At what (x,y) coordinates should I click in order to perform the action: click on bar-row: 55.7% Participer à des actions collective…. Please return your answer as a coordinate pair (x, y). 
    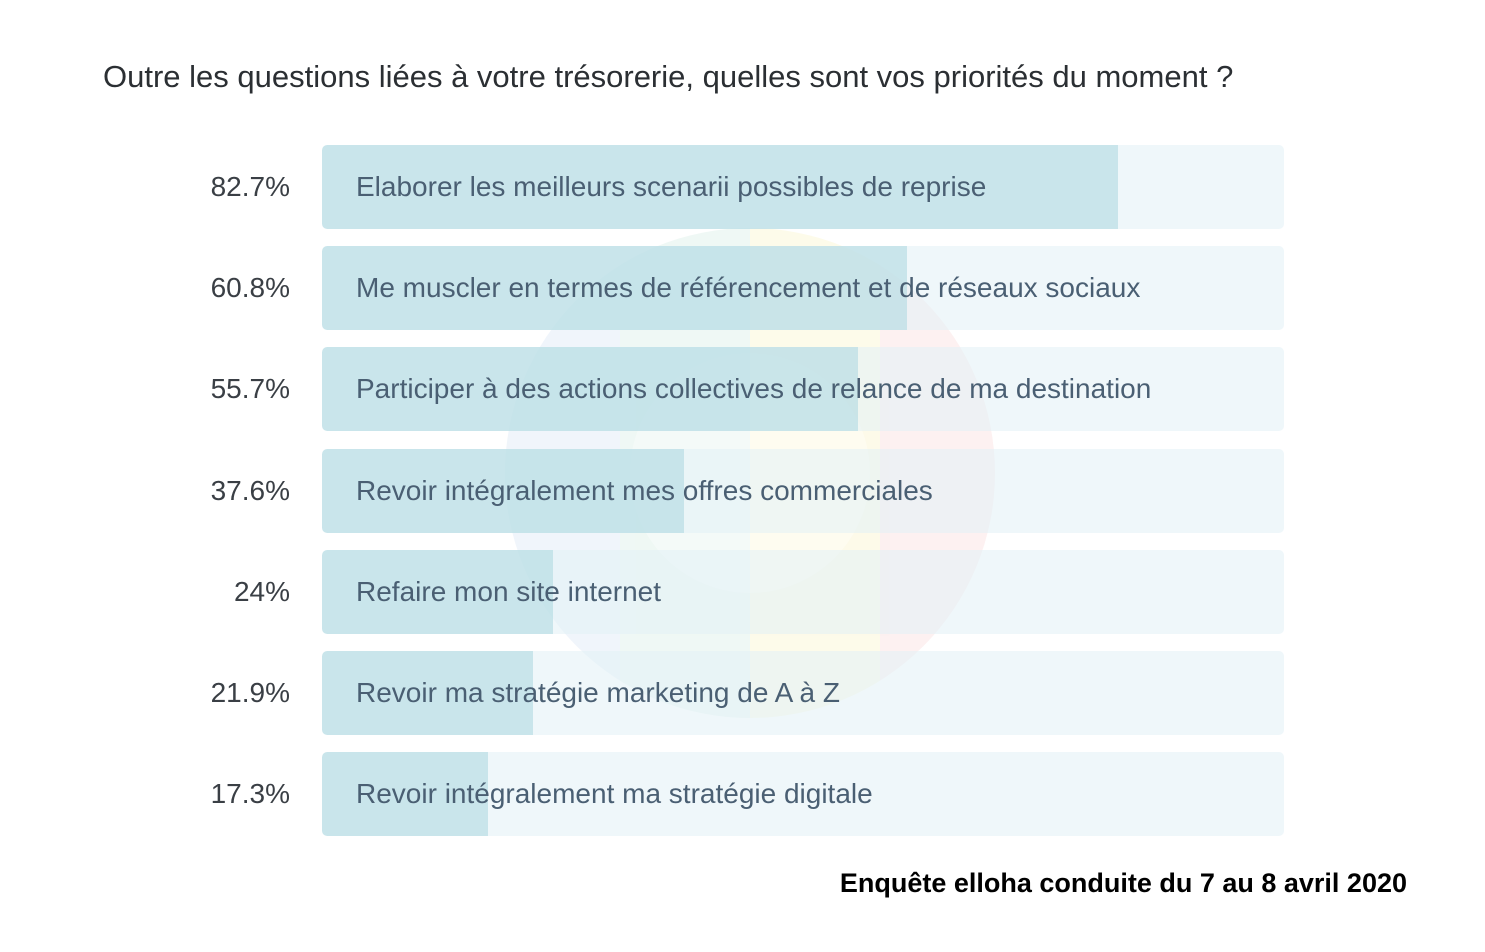
    Looking at the image, I should click on (742, 389).